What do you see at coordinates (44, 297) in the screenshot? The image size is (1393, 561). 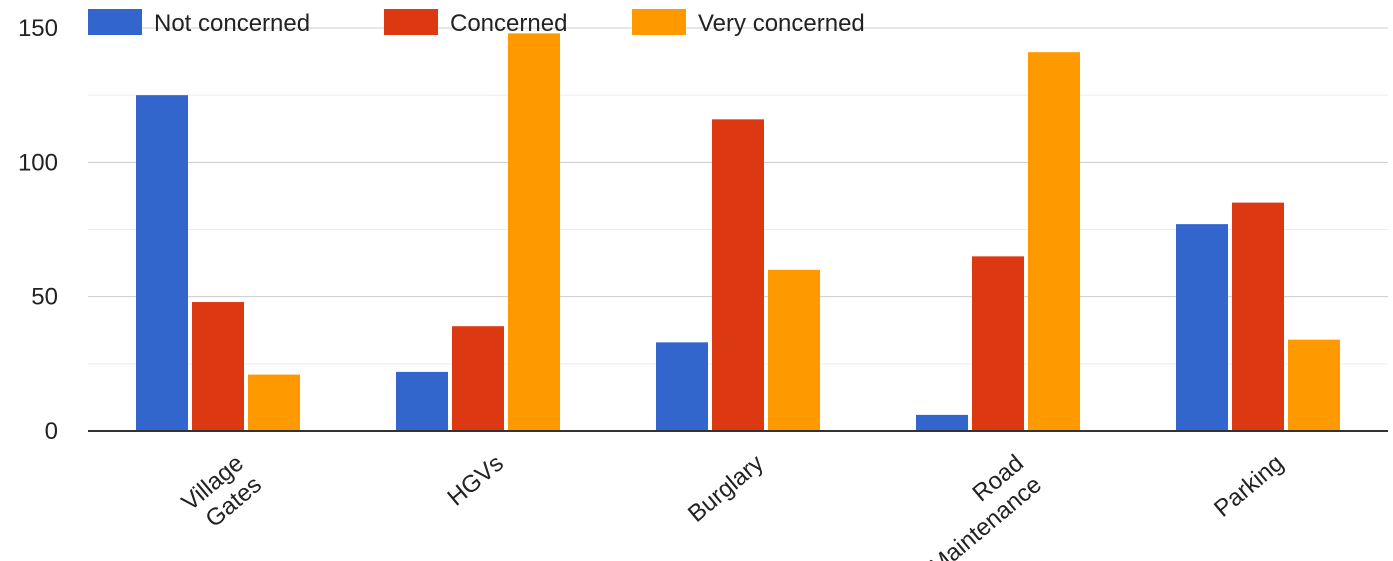 I see `y-tick-label: 50` at bounding box center [44, 297].